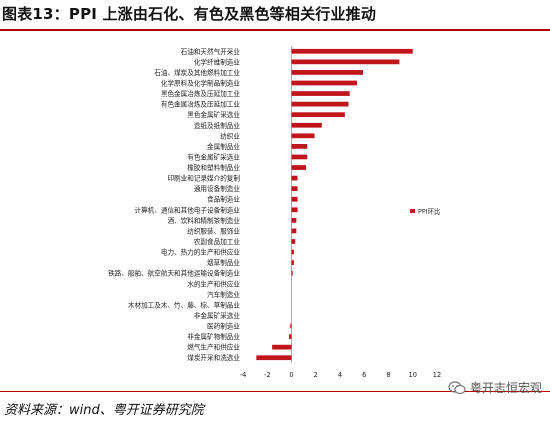 This screenshot has height=422, width=550. What do you see at coordinates (223, 199) in the screenshot?
I see `category-label: 食品制造业` at bounding box center [223, 199].